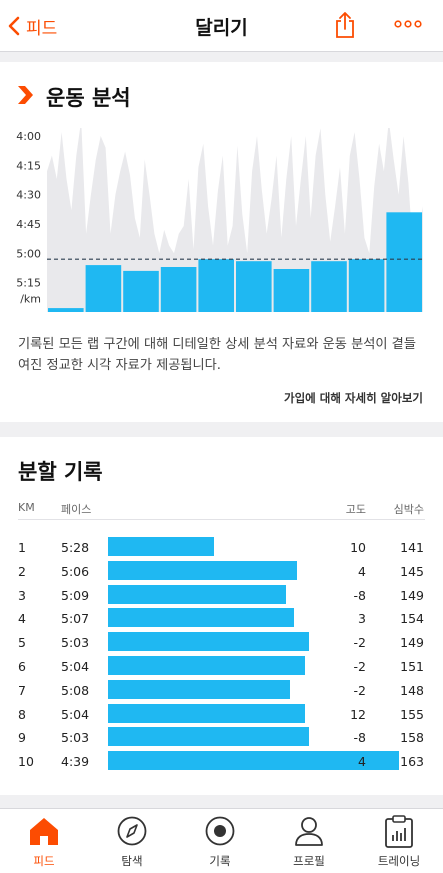 This screenshot has width=443, height=873. I want to click on split-km: 5, so click(22, 643).